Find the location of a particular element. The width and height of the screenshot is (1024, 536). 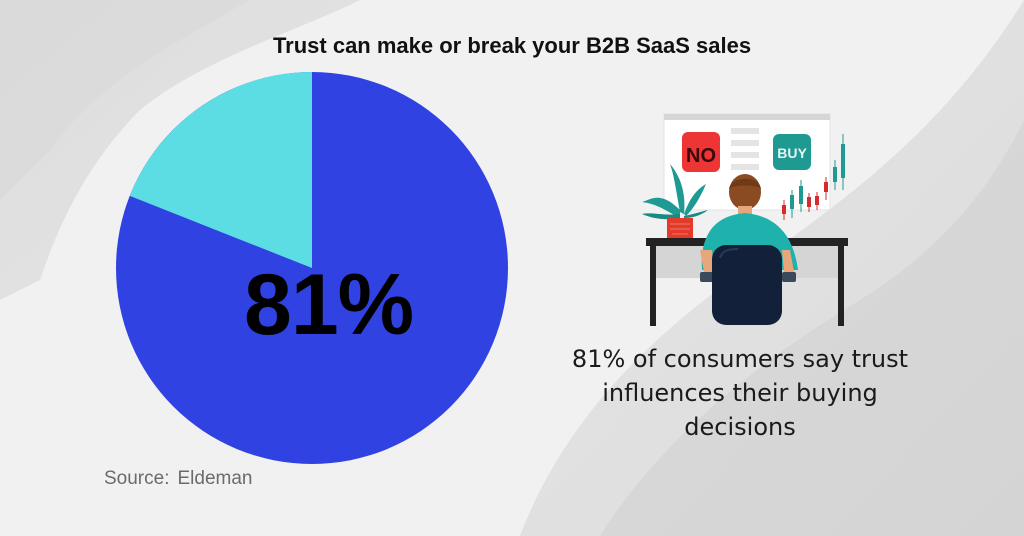

screen-buy-label: BUY is located at coordinates (792, 153).